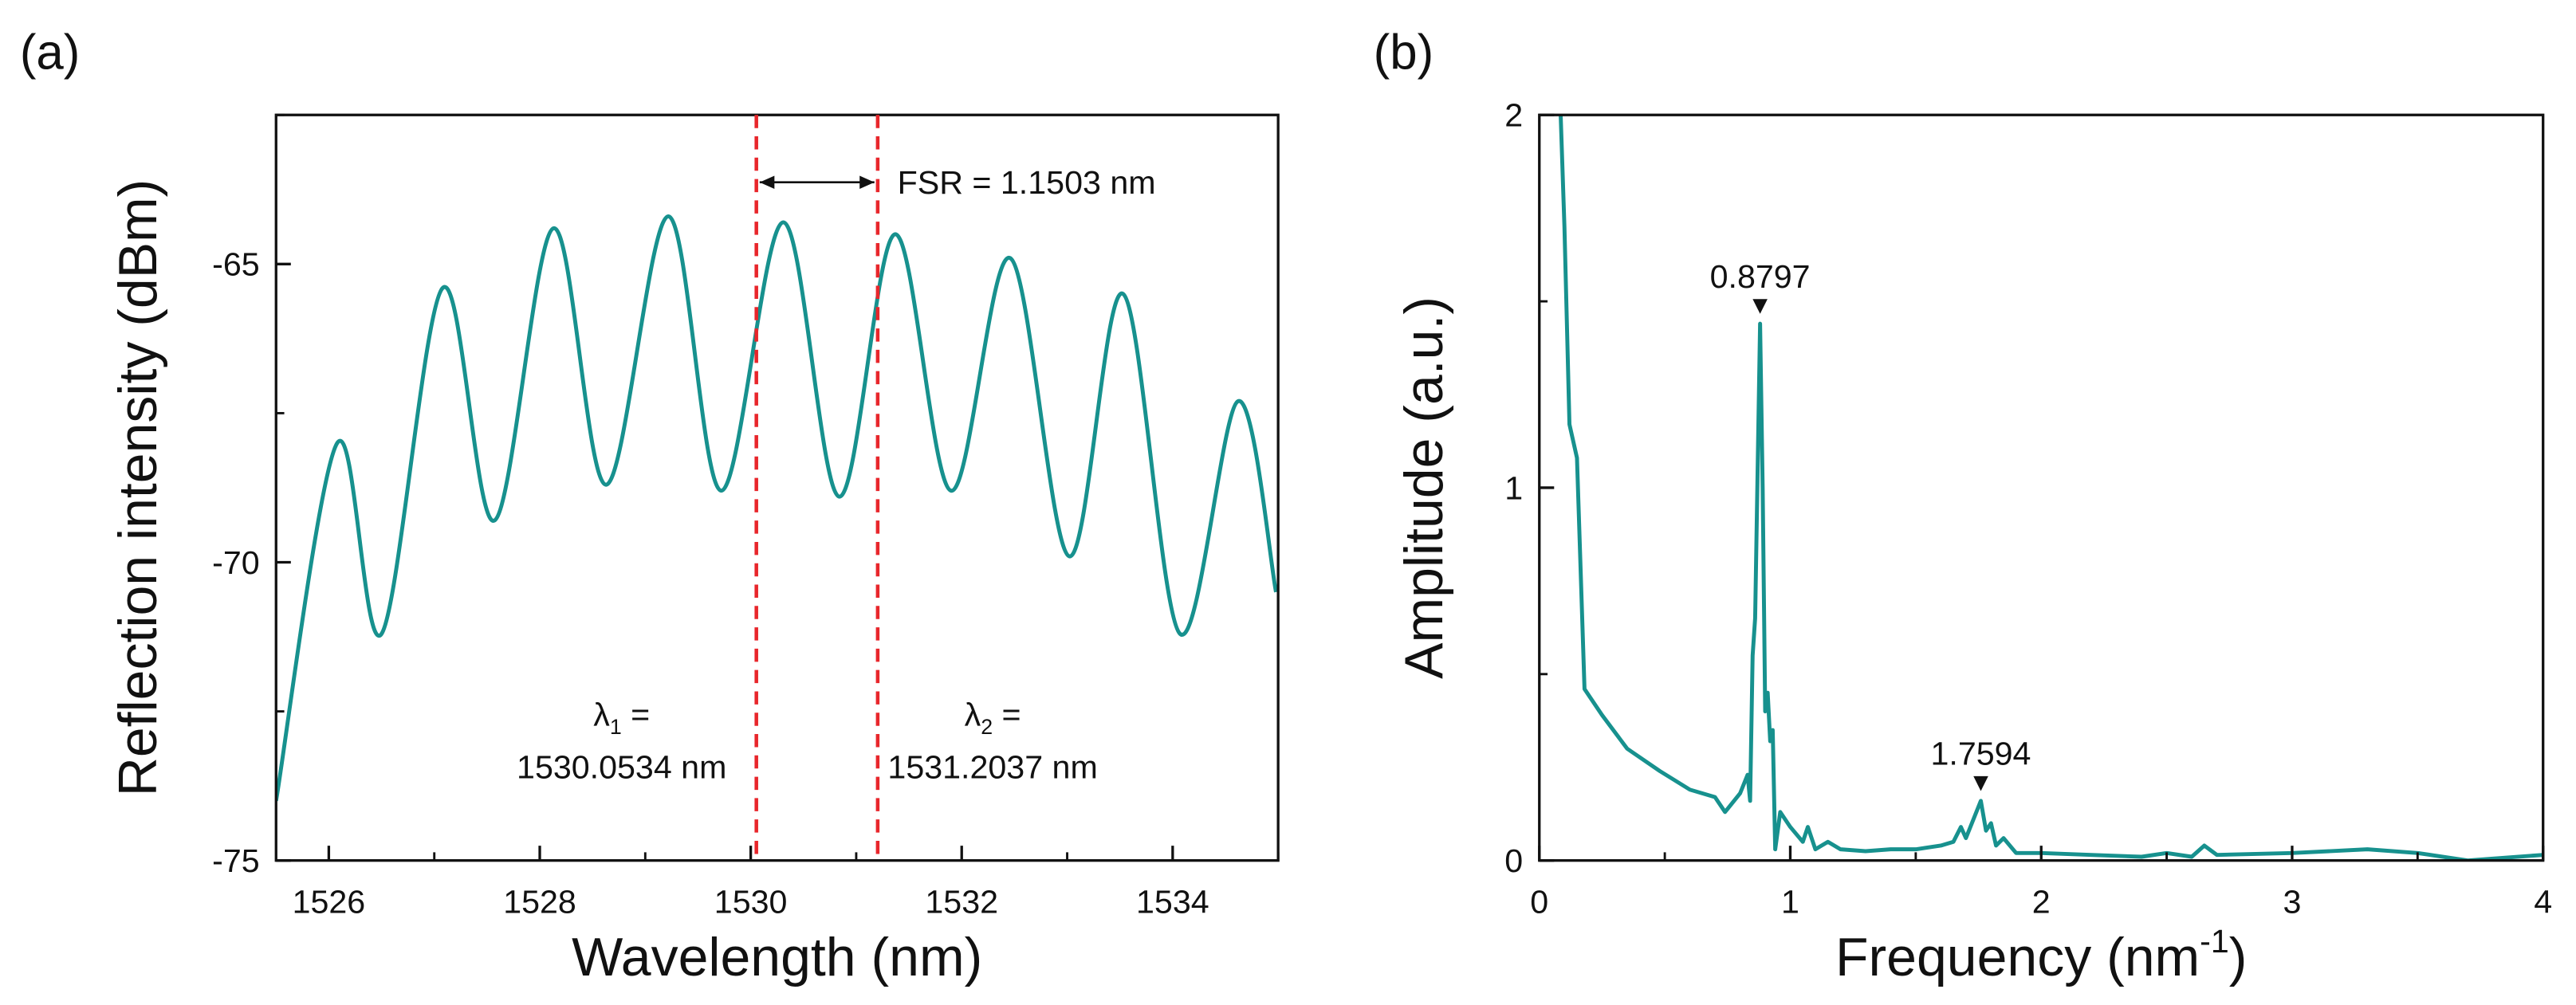  I want to click on lambda-label: λ2 =, so click(993, 718).